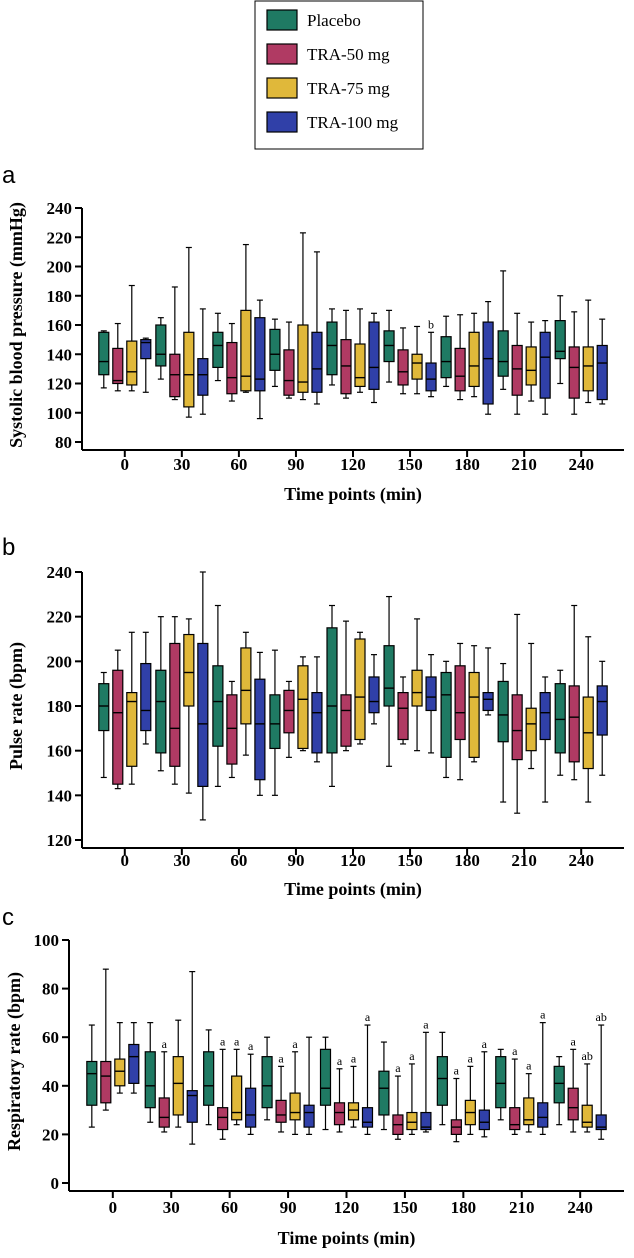  What do you see at coordinates (295, 464) in the screenshot?
I see `x-tick-label: 90` at bounding box center [295, 464].